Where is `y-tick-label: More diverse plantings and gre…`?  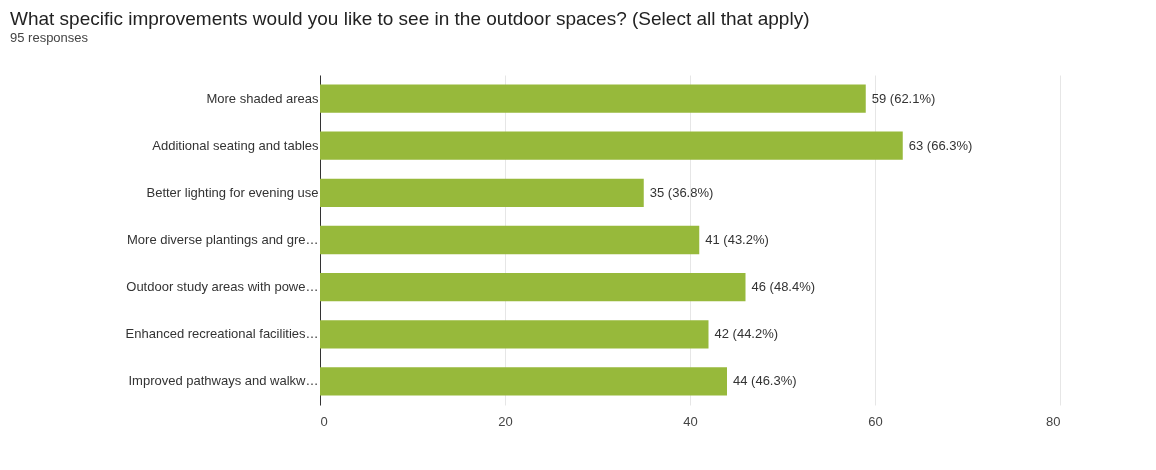 y-tick-label: More diverse plantings and gre… is located at coordinates (223, 239).